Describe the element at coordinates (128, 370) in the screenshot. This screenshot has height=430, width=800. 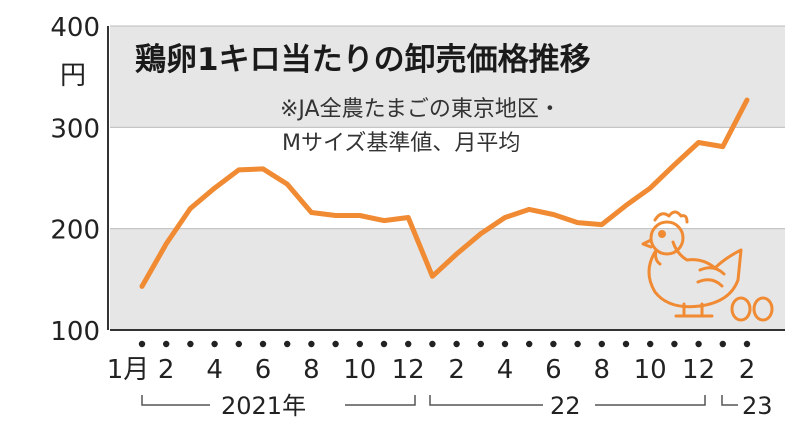
I see `x-tick-label: 1月` at that location.